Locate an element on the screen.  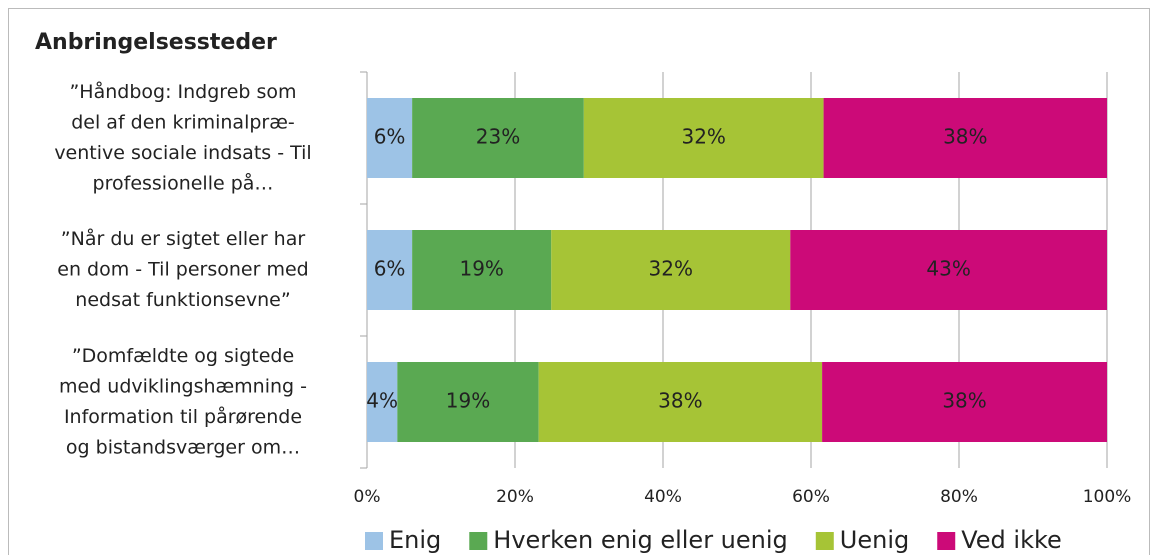
data-label: 4% is located at coordinates (382, 401).